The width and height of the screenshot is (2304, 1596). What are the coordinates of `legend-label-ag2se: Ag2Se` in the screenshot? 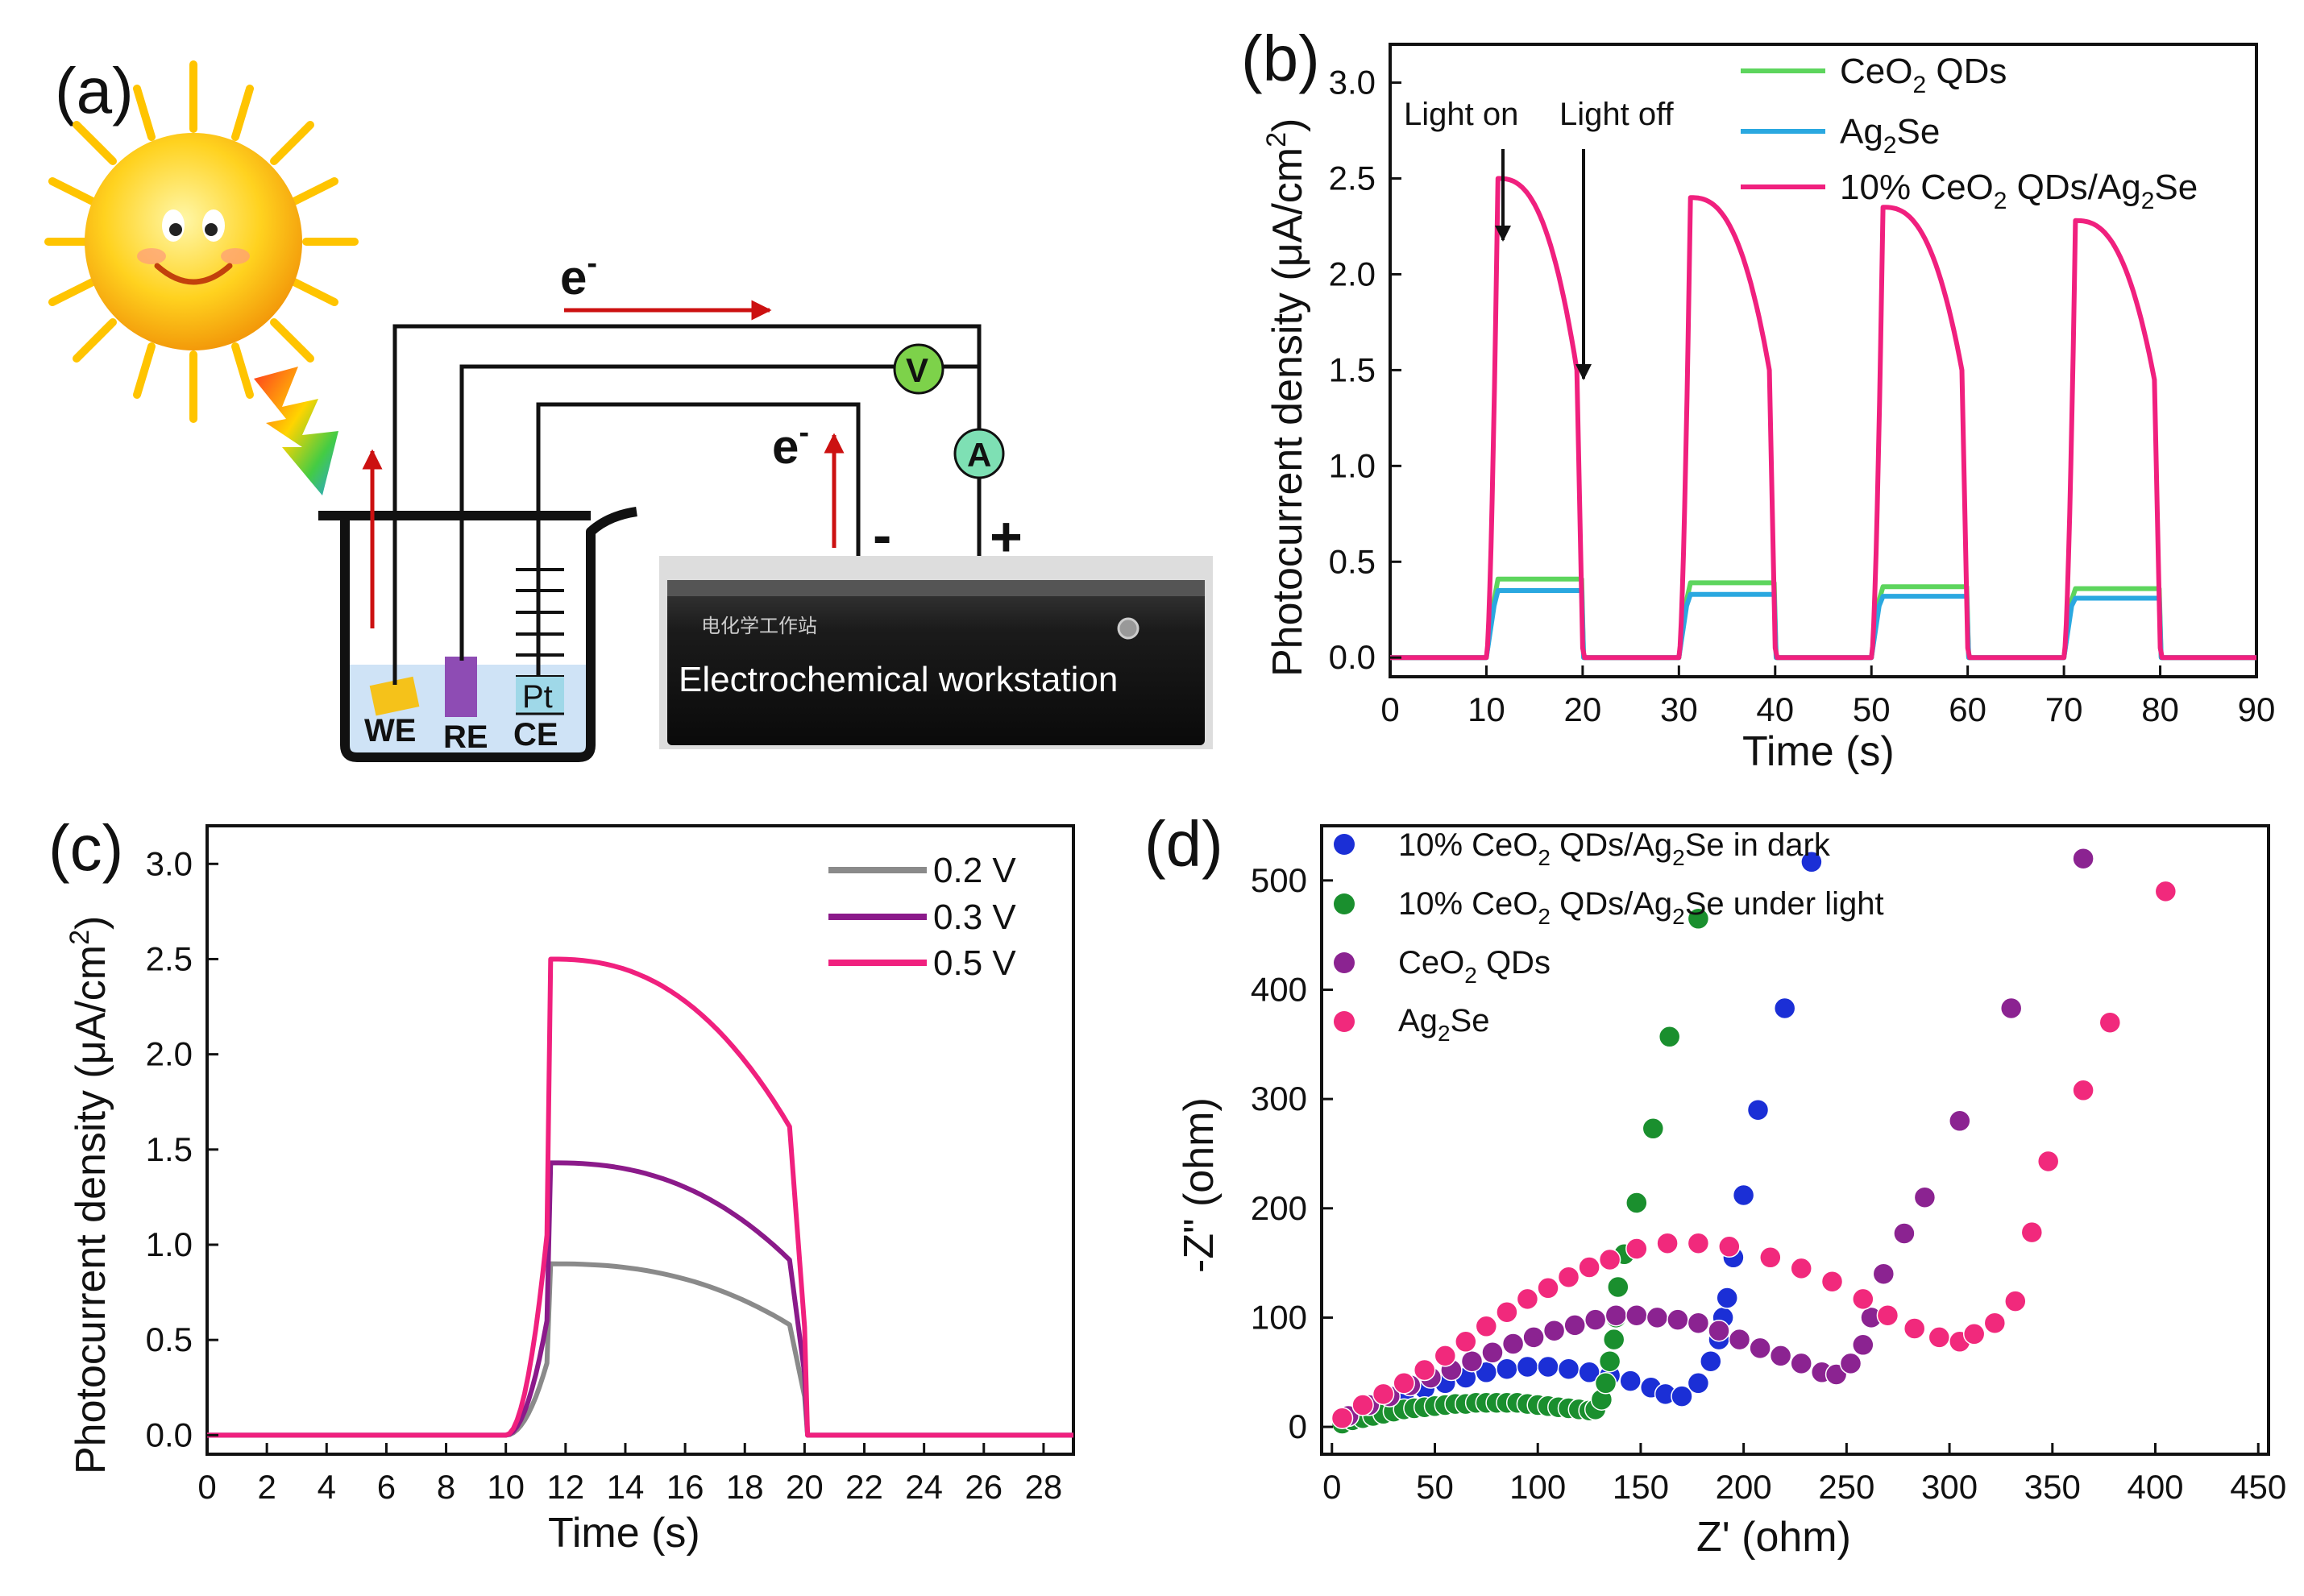 It's located at (1890, 135).